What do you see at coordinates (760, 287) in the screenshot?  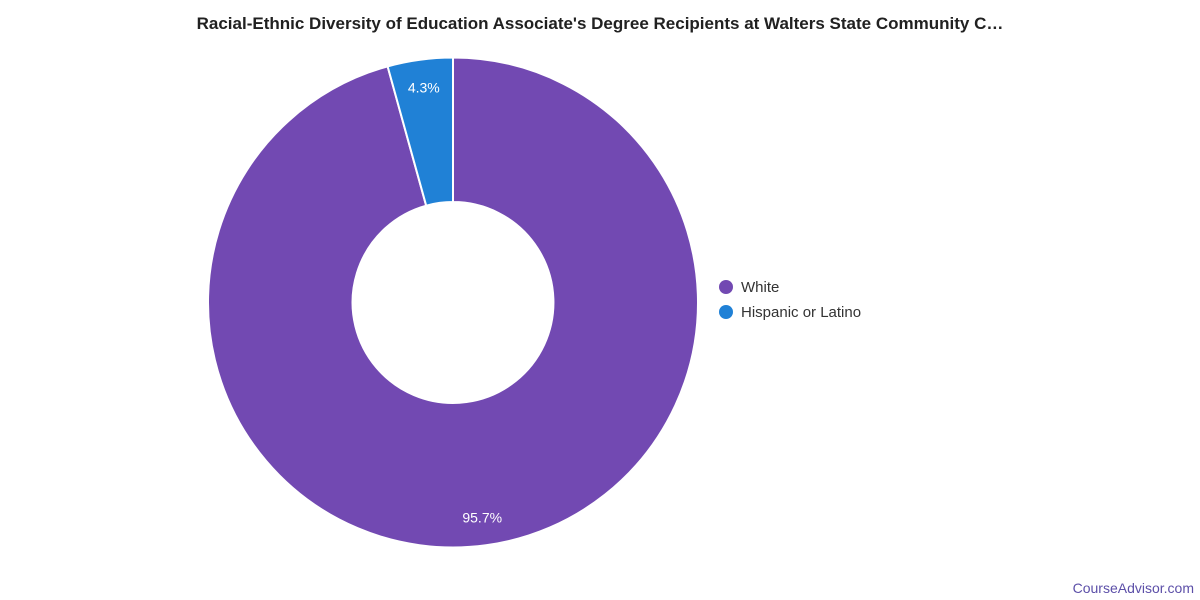 I see `legend-label-white: White` at bounding box center [760, 287].